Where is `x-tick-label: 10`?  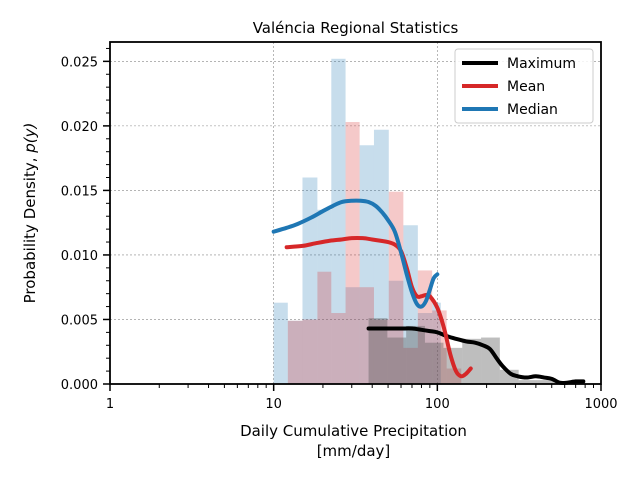
x-tick-label: 10 is located at coordinates (273, 404).